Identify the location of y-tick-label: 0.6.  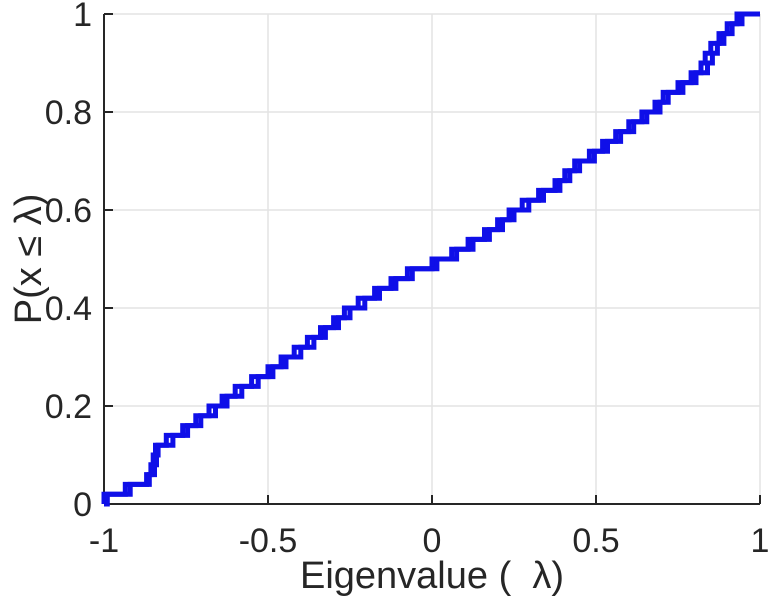
(68, 211).